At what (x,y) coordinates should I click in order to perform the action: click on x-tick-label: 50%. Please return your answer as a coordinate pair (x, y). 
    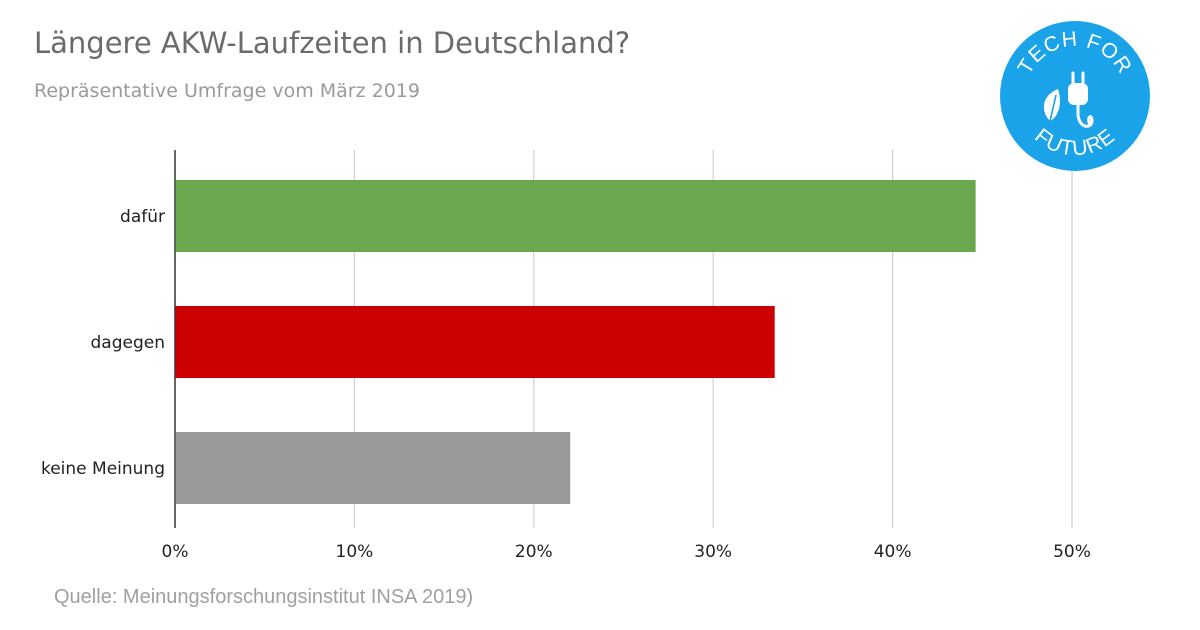
    Looking at the image, I should click on (1072, 552).